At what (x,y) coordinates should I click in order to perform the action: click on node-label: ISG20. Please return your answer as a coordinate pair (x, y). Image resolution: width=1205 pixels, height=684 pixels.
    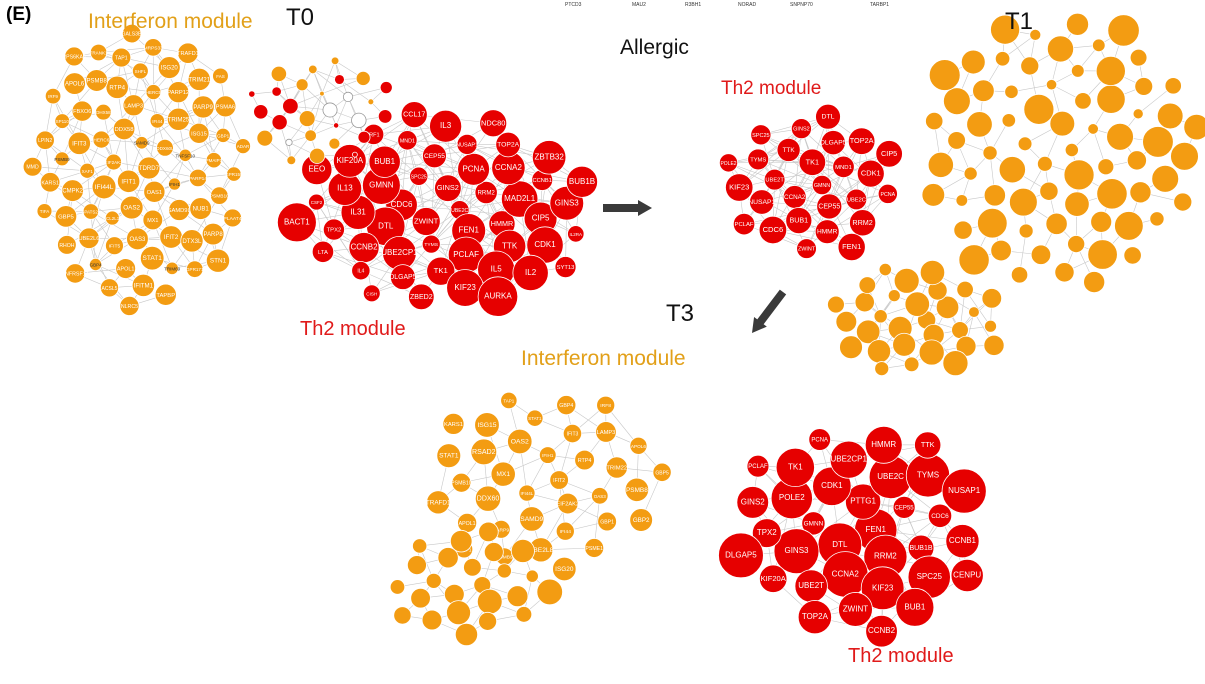
    Looking at the image, I should click on (564, 569).